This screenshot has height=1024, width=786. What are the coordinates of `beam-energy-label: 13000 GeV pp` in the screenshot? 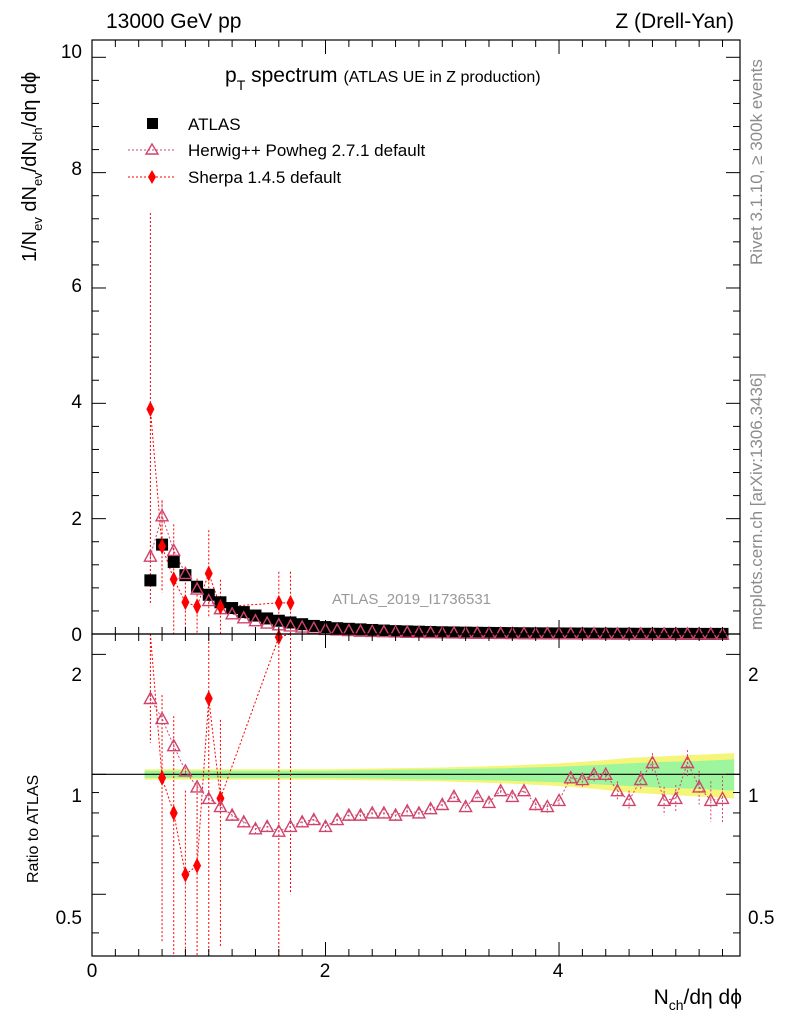 It's located at (173, 21).